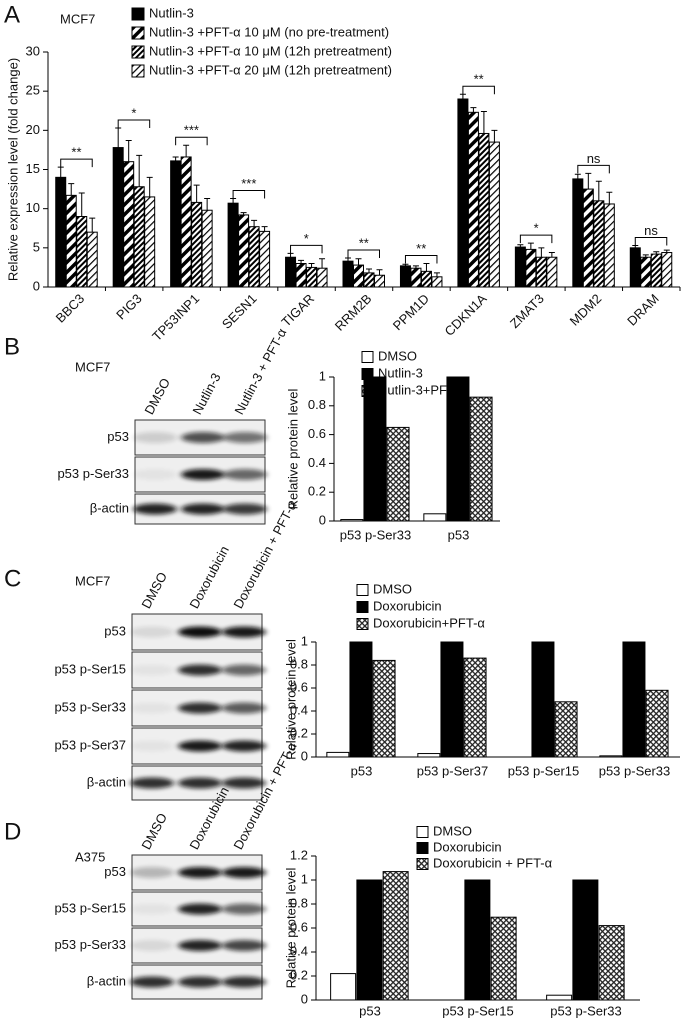 The image size is (685, 1026). Describe the element at coordinates (90, 706) in the screenshot. I see `blot-row-label: p53 p-Ser33` at that location.